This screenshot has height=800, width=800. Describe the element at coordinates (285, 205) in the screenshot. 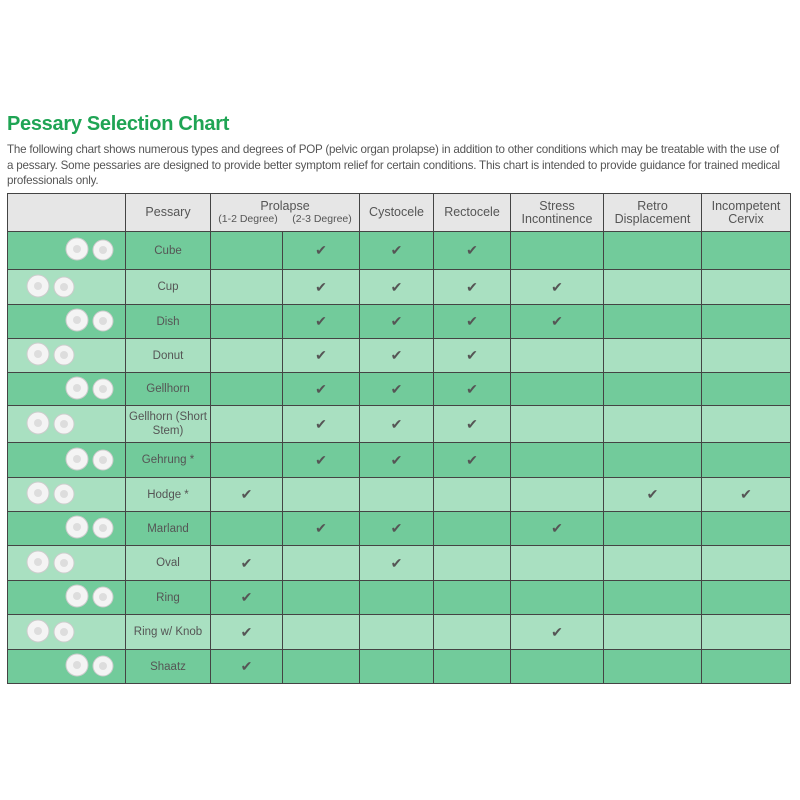

I see `header-prolapse-label: Prolapse` at that location.